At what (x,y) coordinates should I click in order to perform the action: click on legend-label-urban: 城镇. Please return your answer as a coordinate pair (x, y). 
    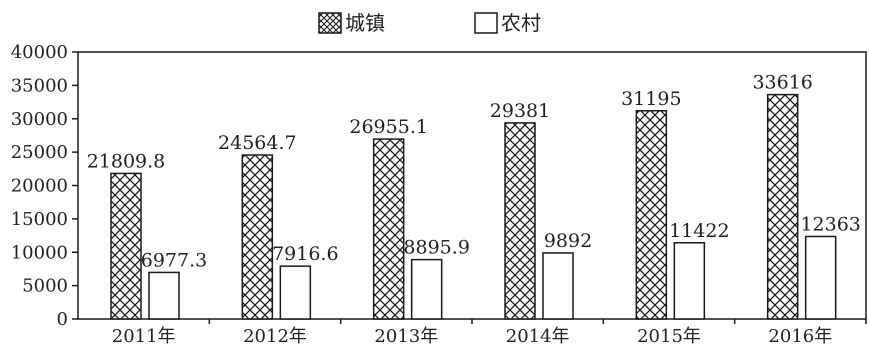
    Looking at the image, I should click on (365, 23).